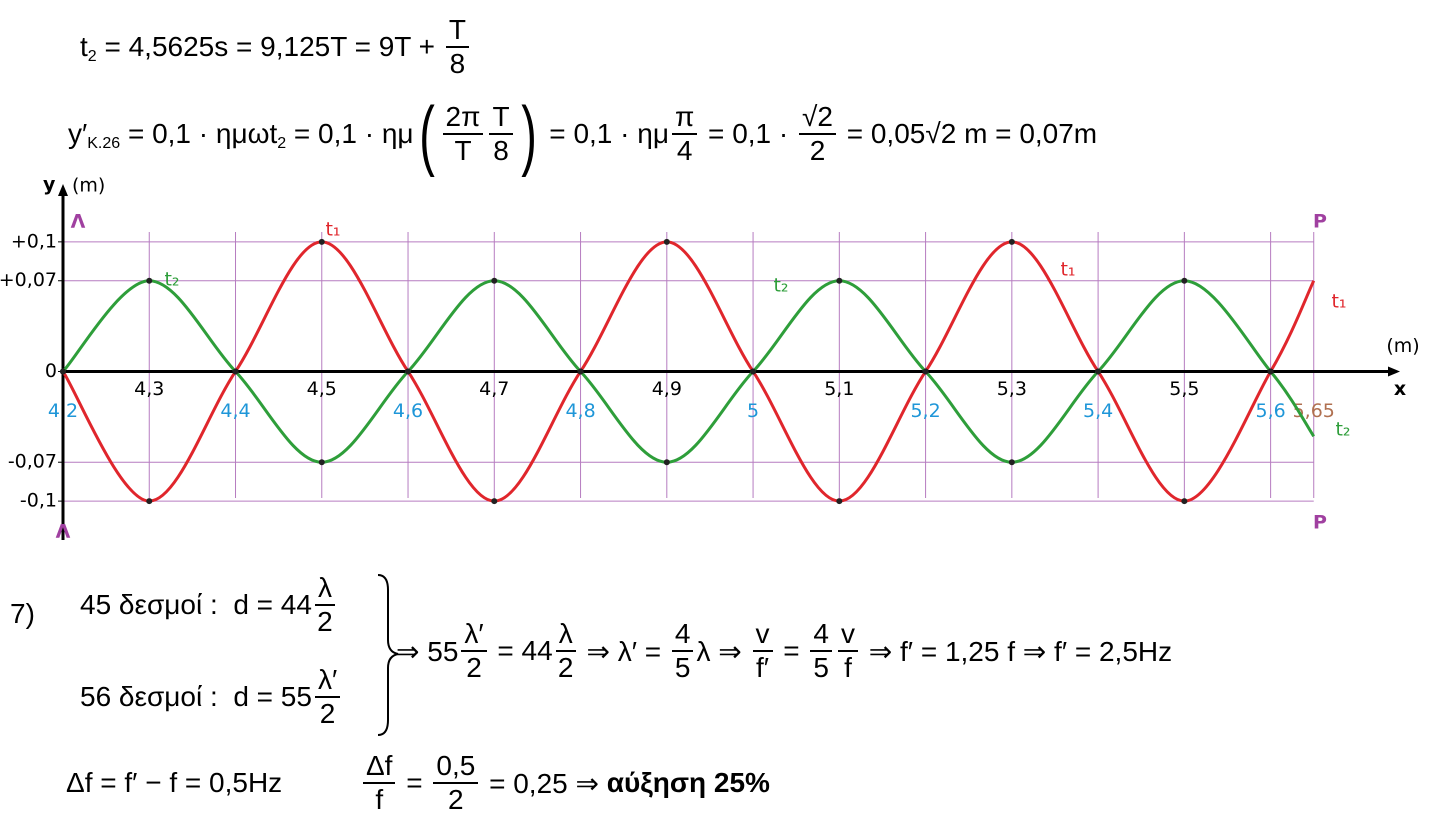 The image size is (1429, 839). What do you see at coordinates (350, 133) in the screenshot?
I see `text: = 0,1 · ημ` at bounding box center [350, 133].